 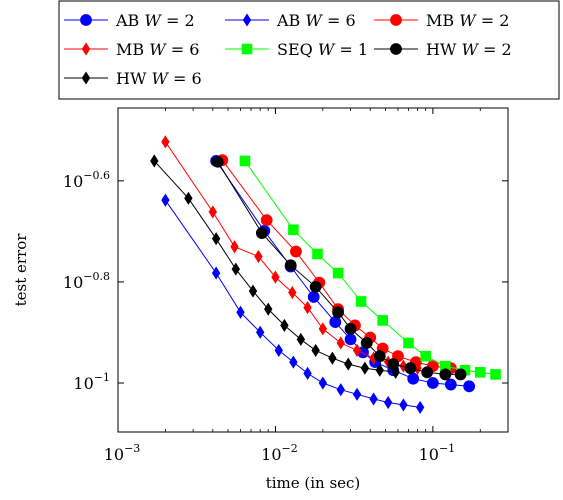 I want to click on x-axis-title: time (in sec), so click(x=313, y=483).